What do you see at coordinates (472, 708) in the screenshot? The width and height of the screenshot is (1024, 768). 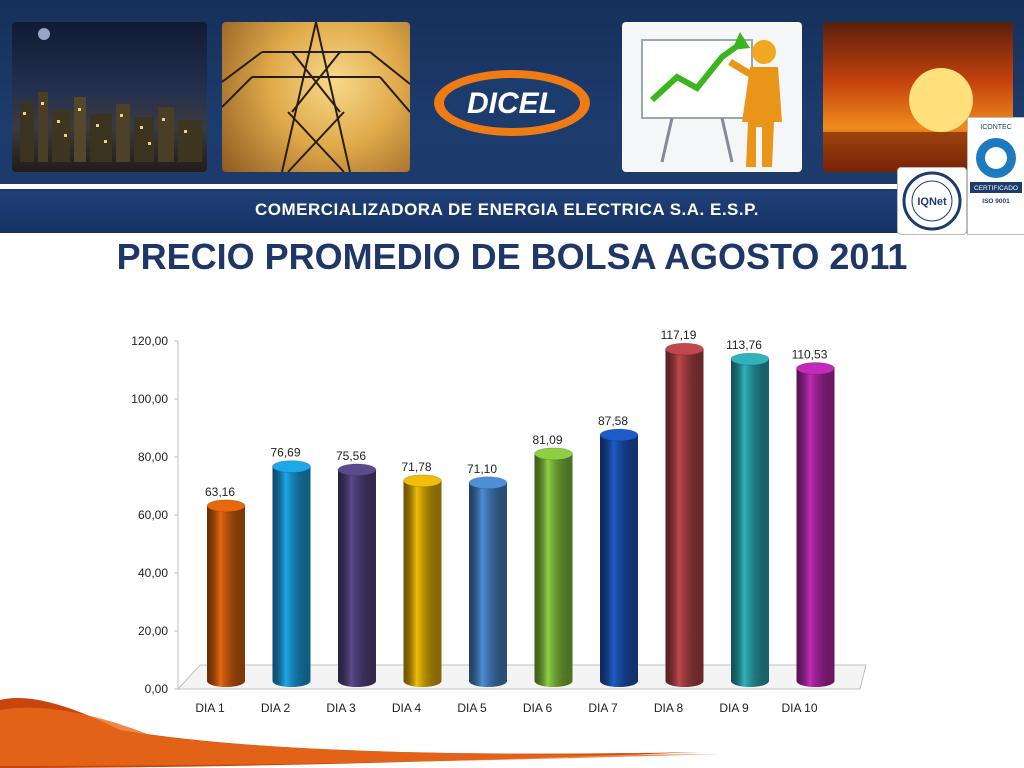 I see `x-tick-label: DIA 5` at bounding box center [472, 708].